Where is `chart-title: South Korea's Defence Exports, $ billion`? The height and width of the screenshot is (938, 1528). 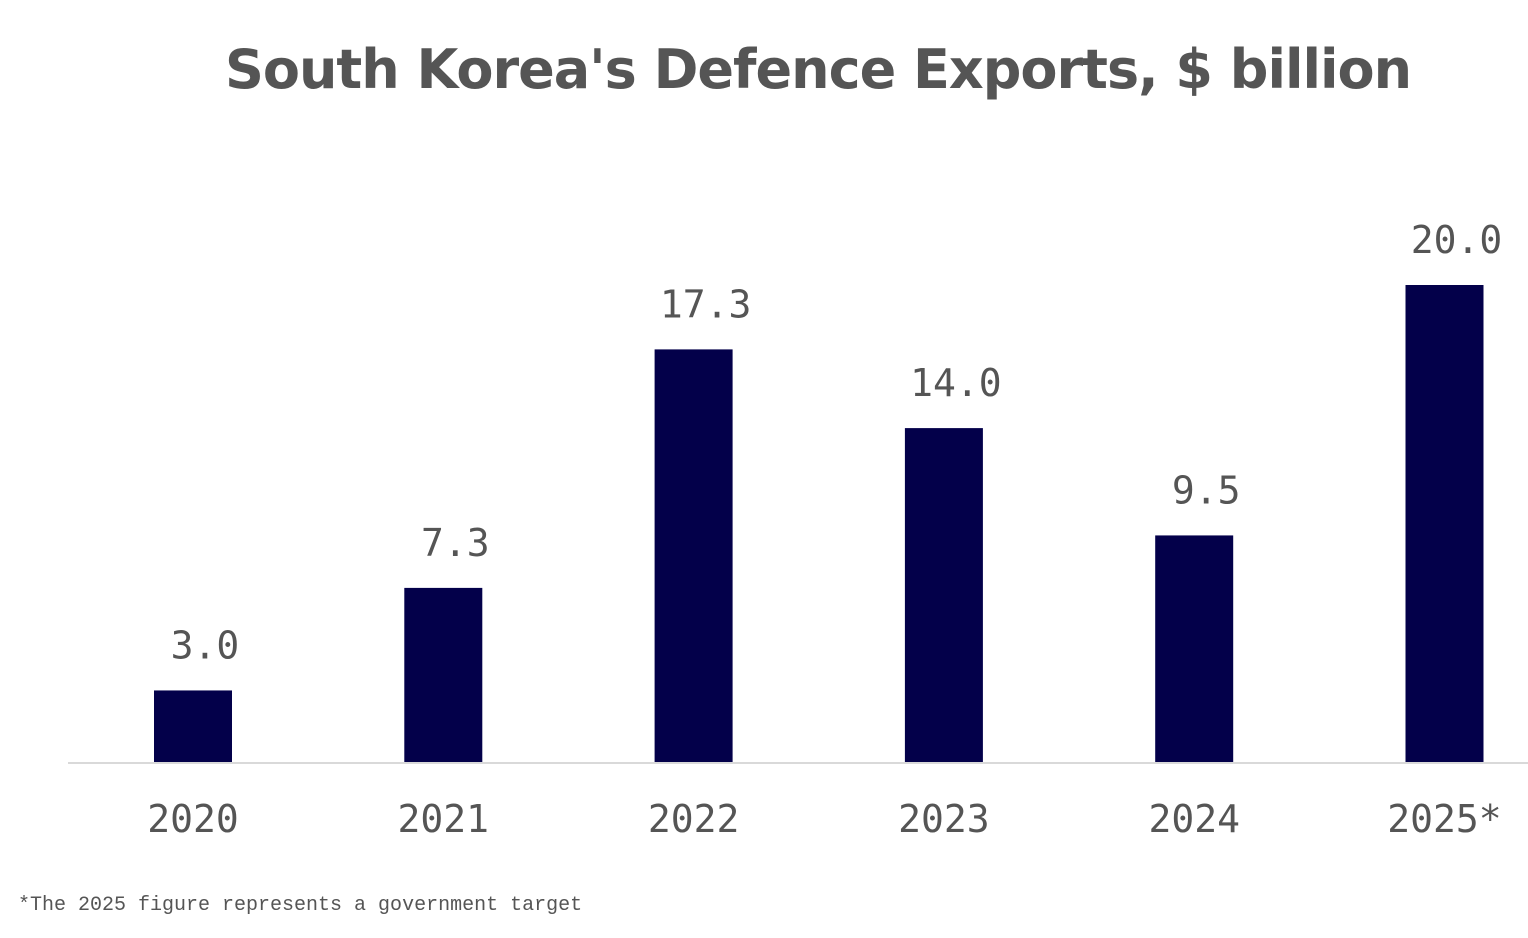 chart-title: South Korea's Defence Exports, $ billion is located at coordinates (818, 69).